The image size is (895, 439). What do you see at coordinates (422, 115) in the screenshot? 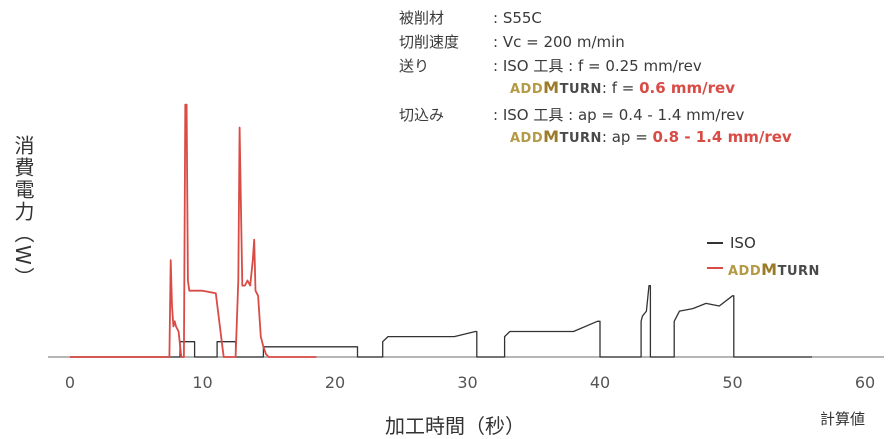
I see `depth-label: 切込み` at bounding box center [422, 115].